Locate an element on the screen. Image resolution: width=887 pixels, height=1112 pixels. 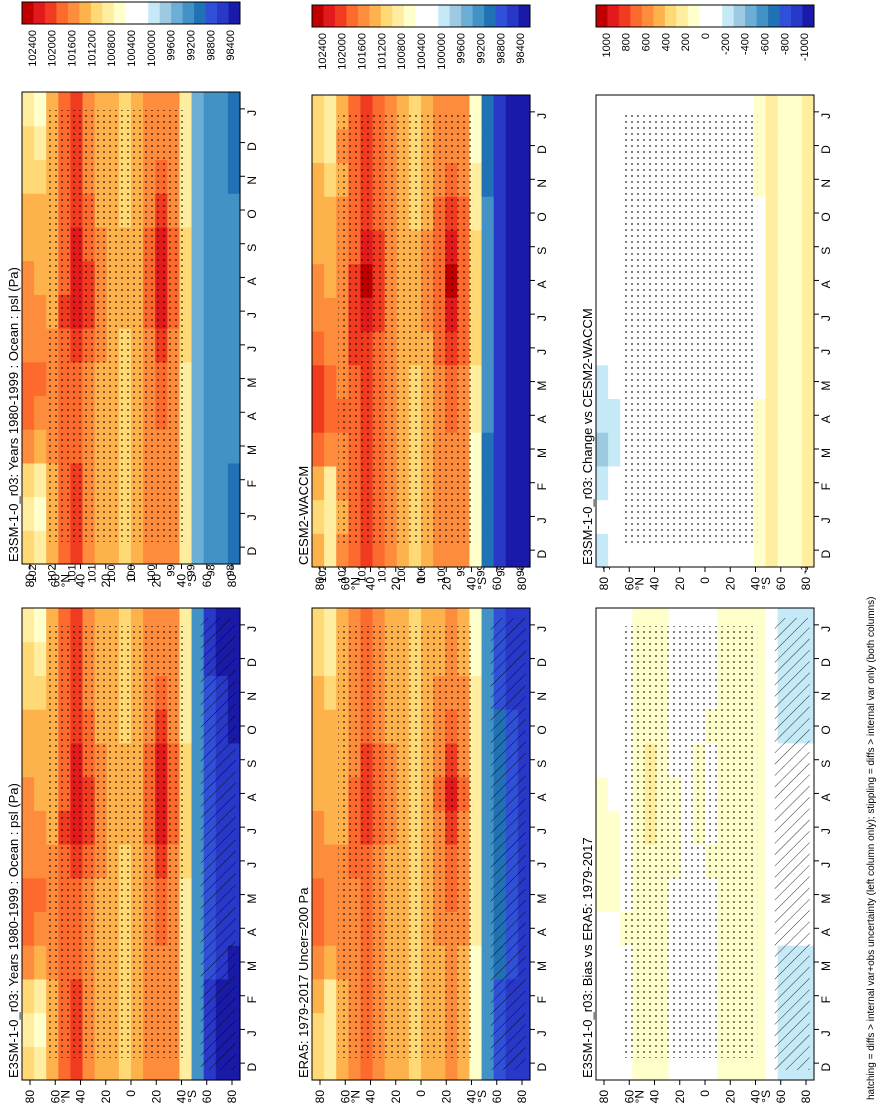
colorbar-label: 100400 is located at coordinates (422, 51).